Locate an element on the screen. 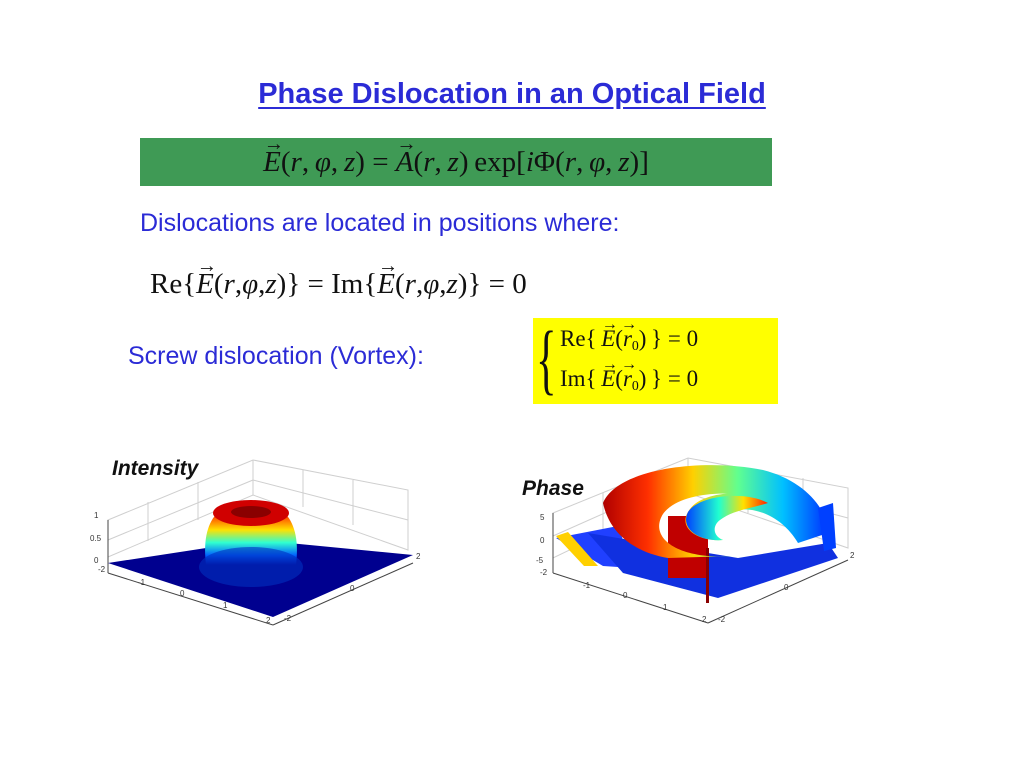 Image resolution: width=1024 pixels, height=768 pixels. intensity-z-tick: 1 is located at coordinates (96, 515).